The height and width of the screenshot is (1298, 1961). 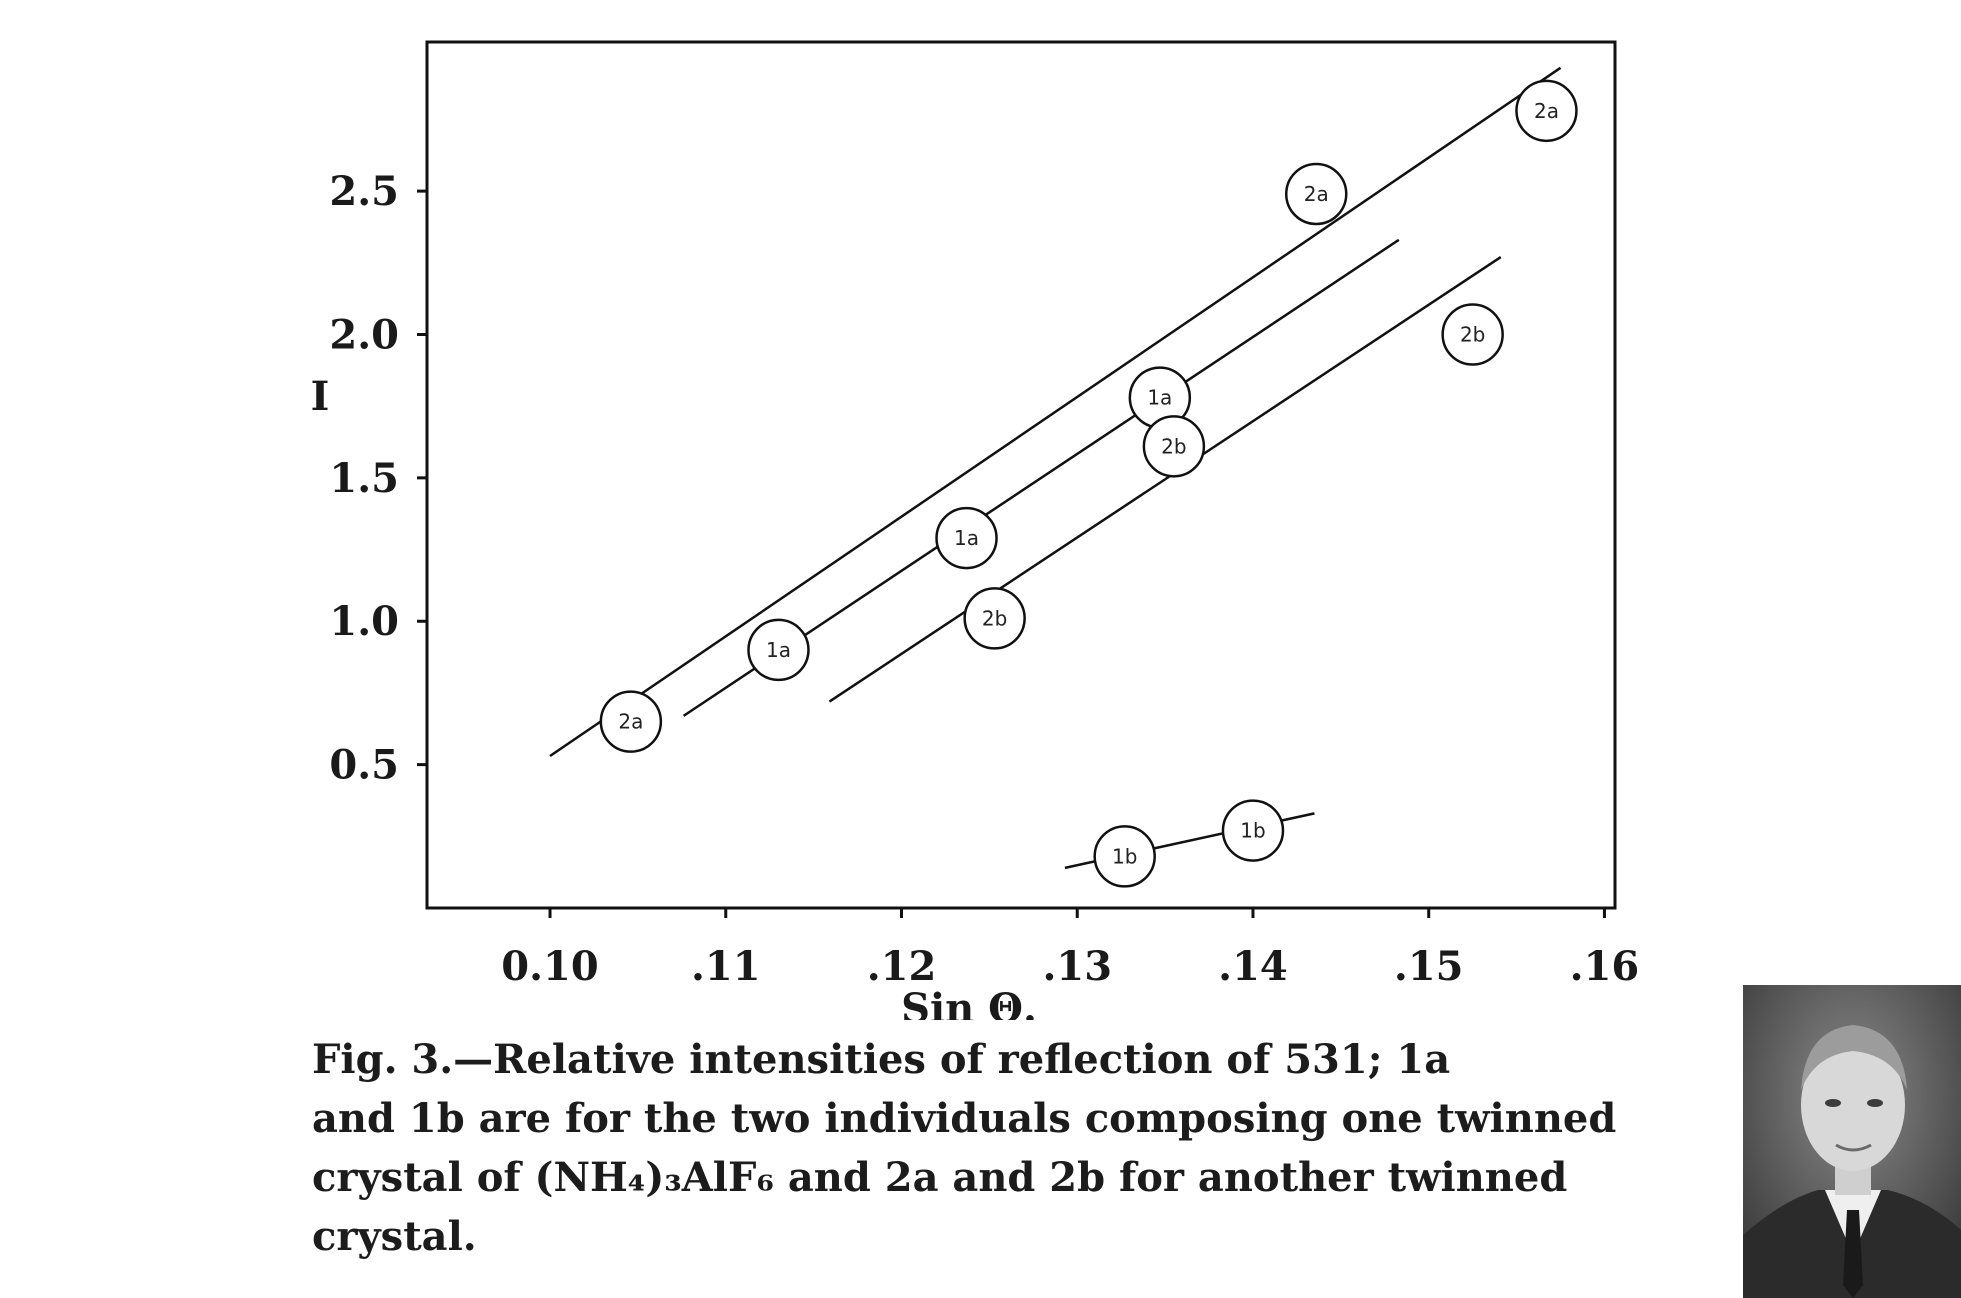 What do you see at coordinates (1165, 479) in the screenshot?
I see `fit-line` at bounding box center [1165, 479].